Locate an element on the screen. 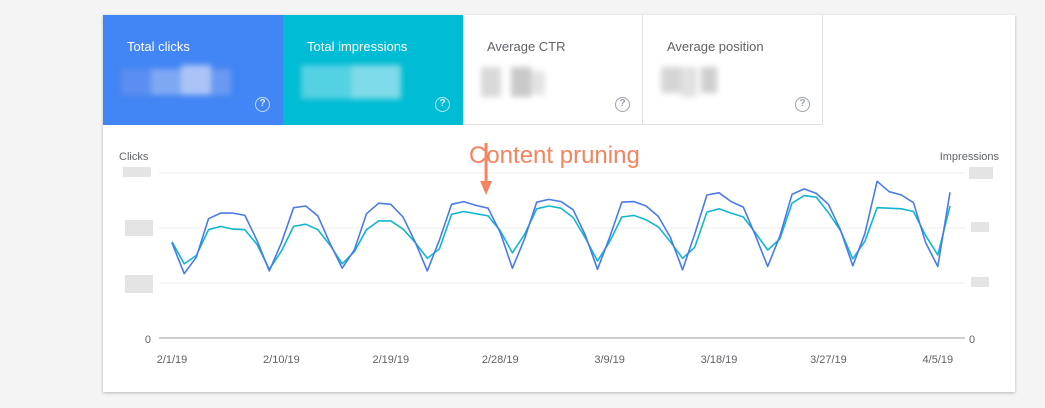  x-tick-label: 3/9/19 is located at coordinates (609, 360).